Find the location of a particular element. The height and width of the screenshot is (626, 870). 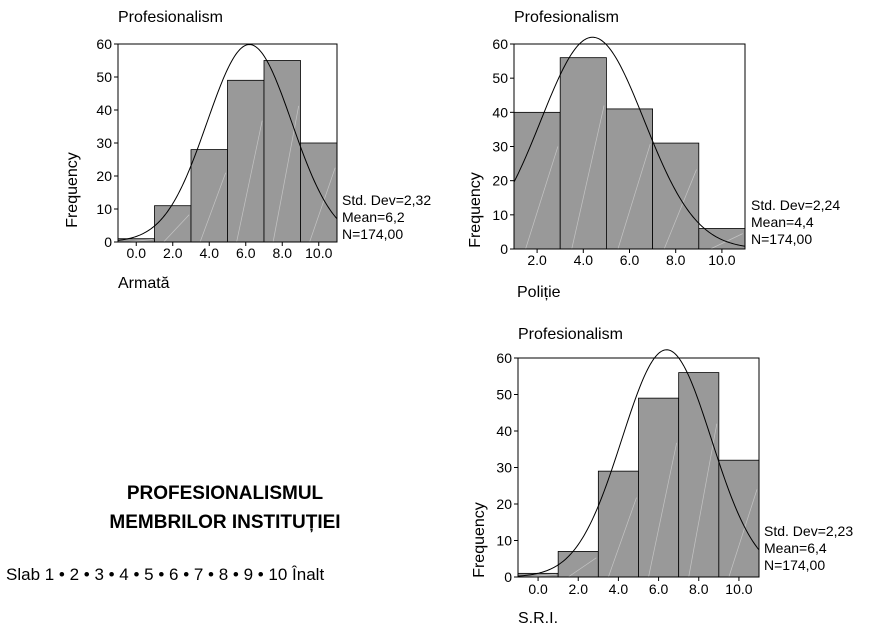

stats-line: Mean=4,4 is located at coordinates (782, 222).